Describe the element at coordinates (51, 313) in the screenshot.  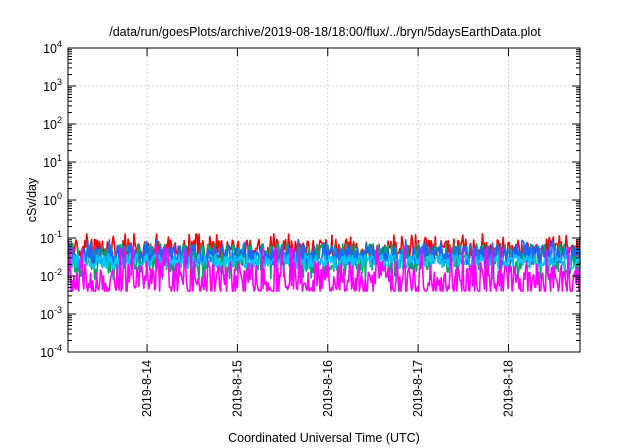
I see `y-tick-label: 10⁻³` at that location.